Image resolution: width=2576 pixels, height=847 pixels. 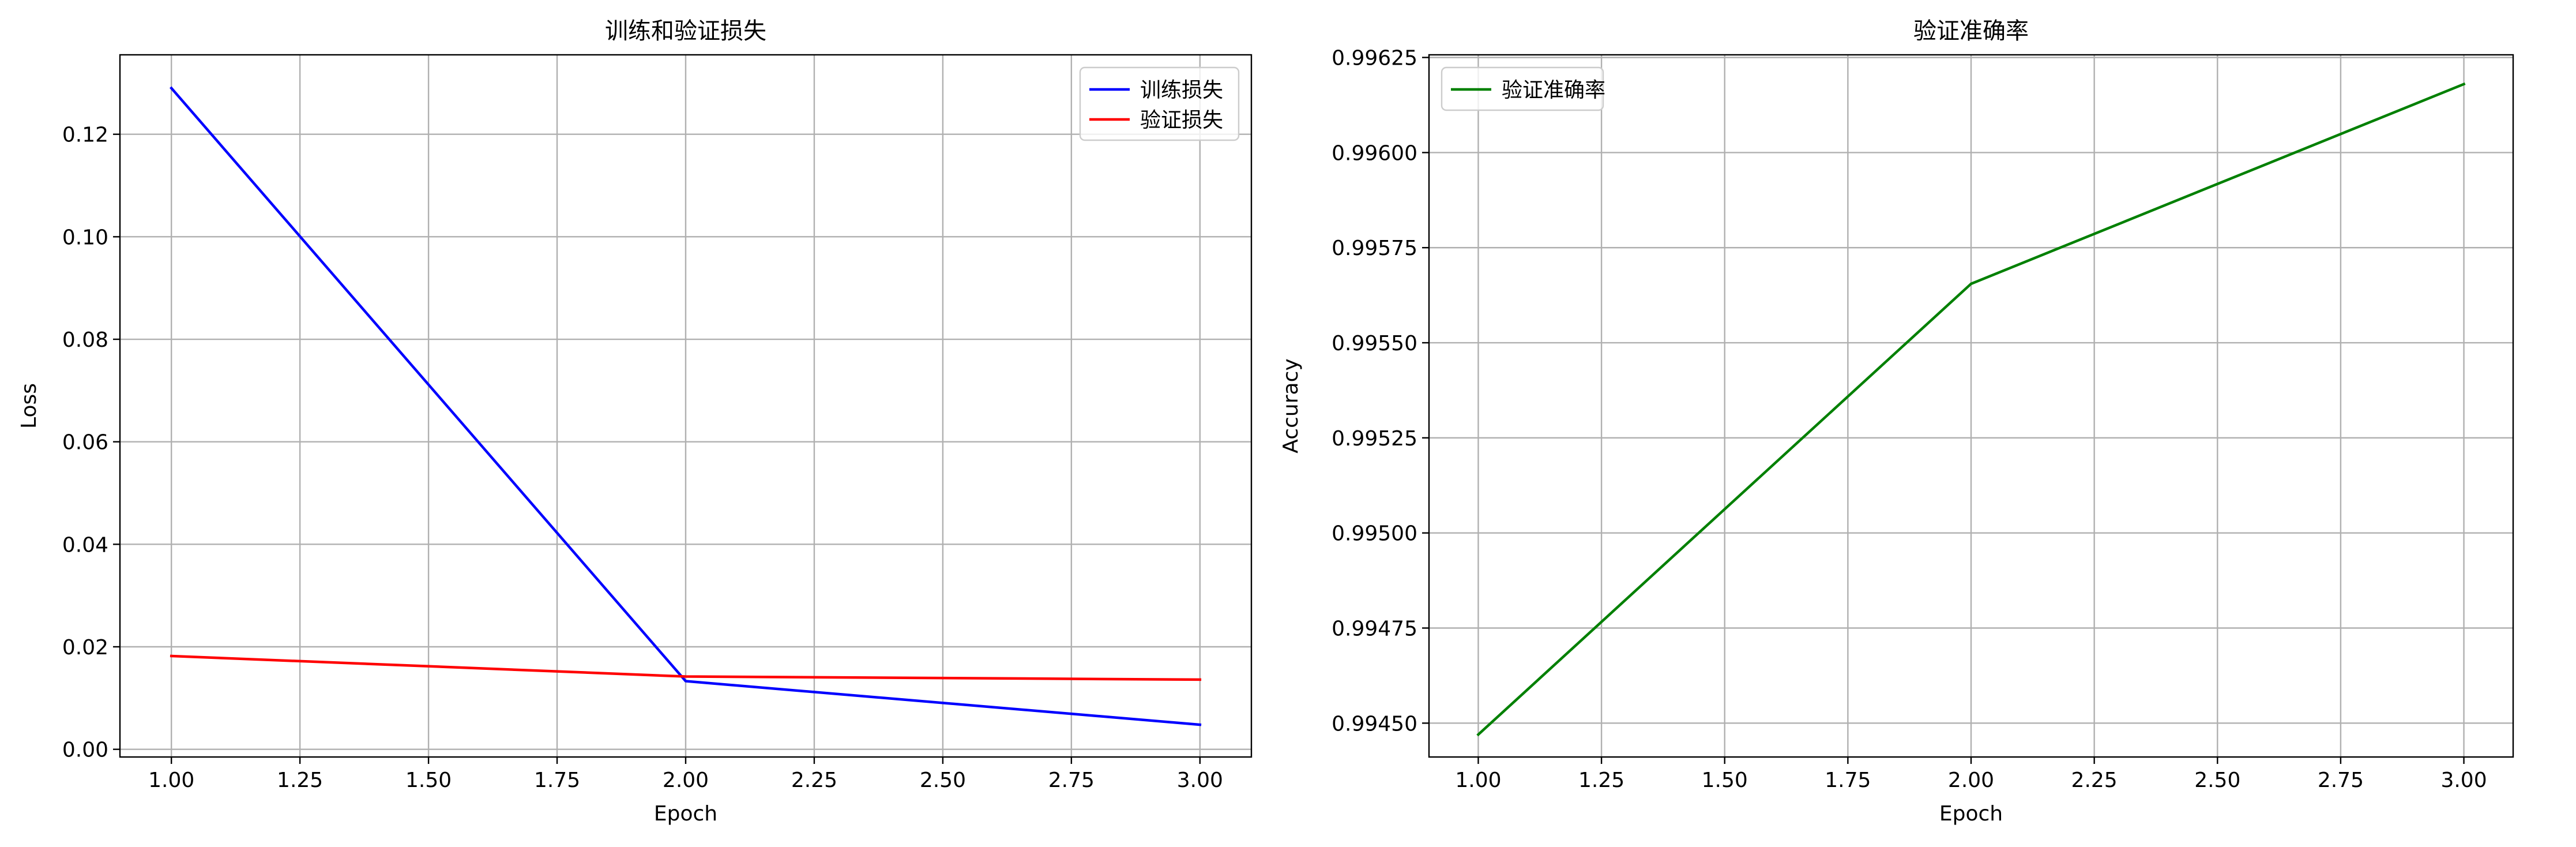 I want to click on accuracy-x-tick-label: 2.25, so click(x=2094, y=781).